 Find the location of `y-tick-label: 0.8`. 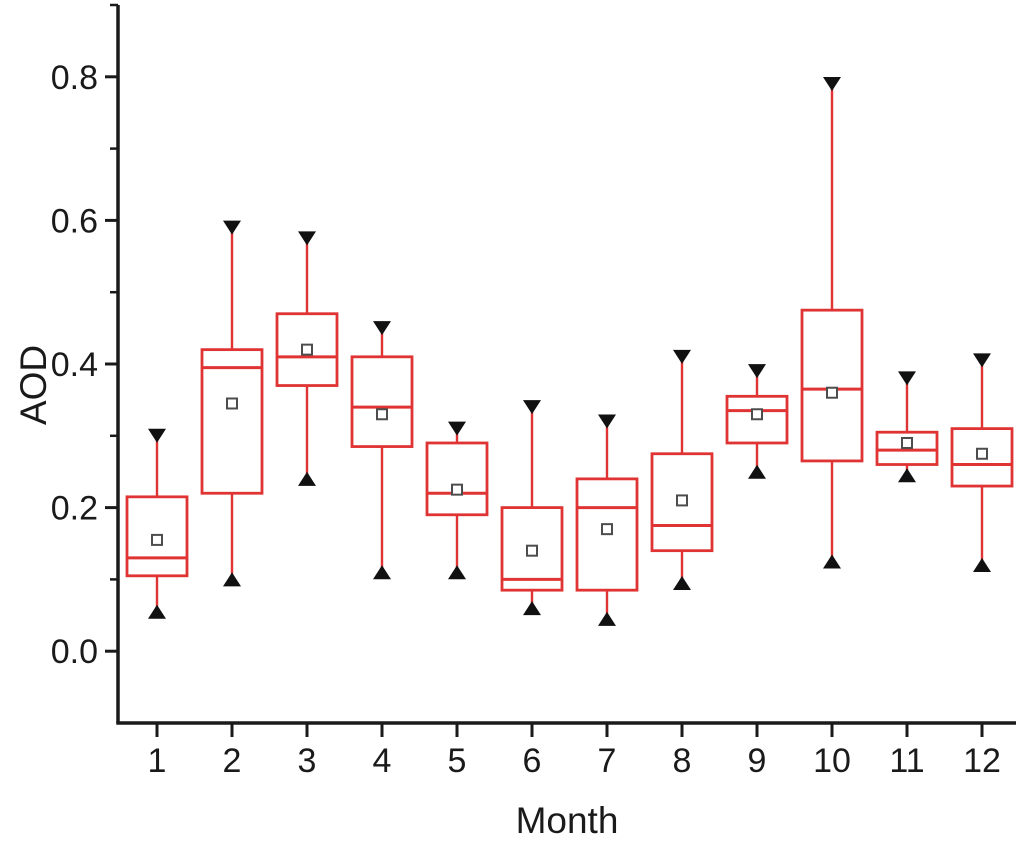

y-tick-label: 0.8 is located at coordinates (74, 78).